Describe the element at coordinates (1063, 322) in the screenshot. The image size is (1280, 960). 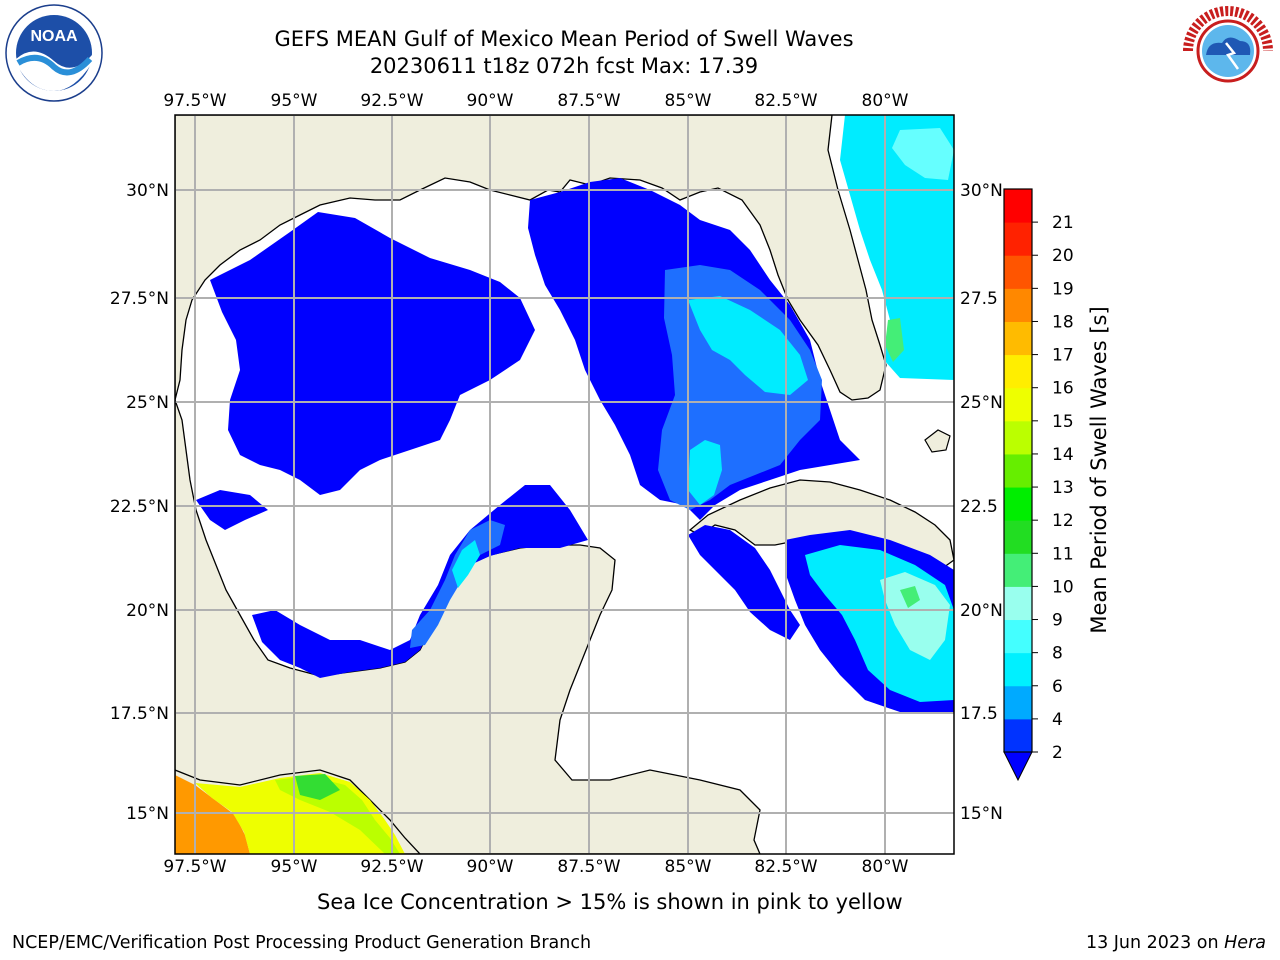
I see `colorbar-tick-label: 18` at that location.